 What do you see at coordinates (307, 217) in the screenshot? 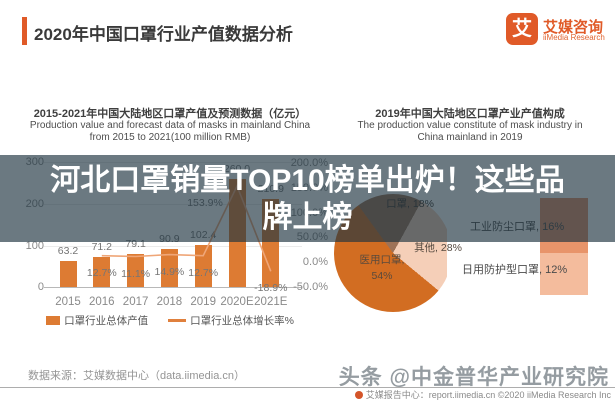
I see `headline-line-2: 牌上榜` at bounding box center [307, 217].